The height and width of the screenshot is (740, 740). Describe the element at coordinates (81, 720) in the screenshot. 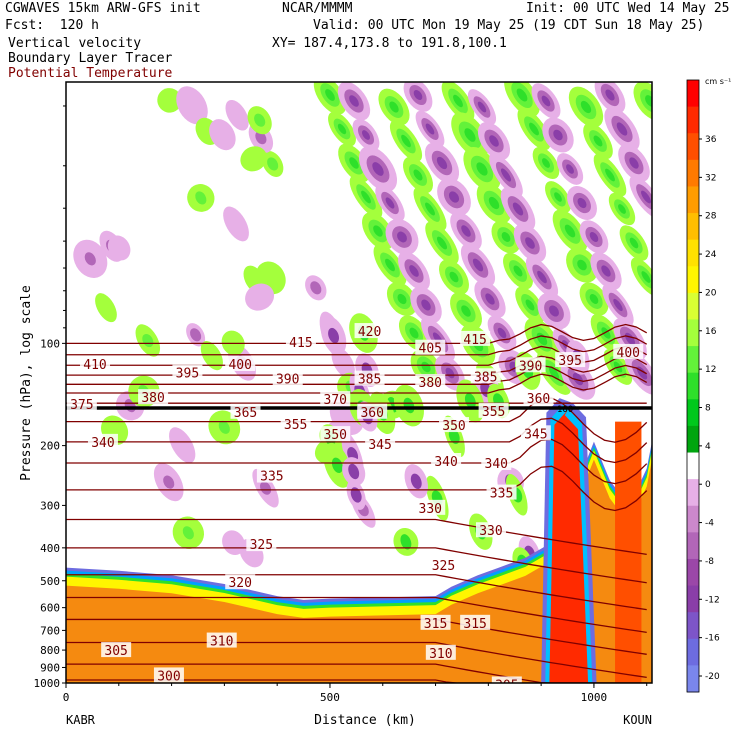

I see `x-end-left: KABR` at that location.